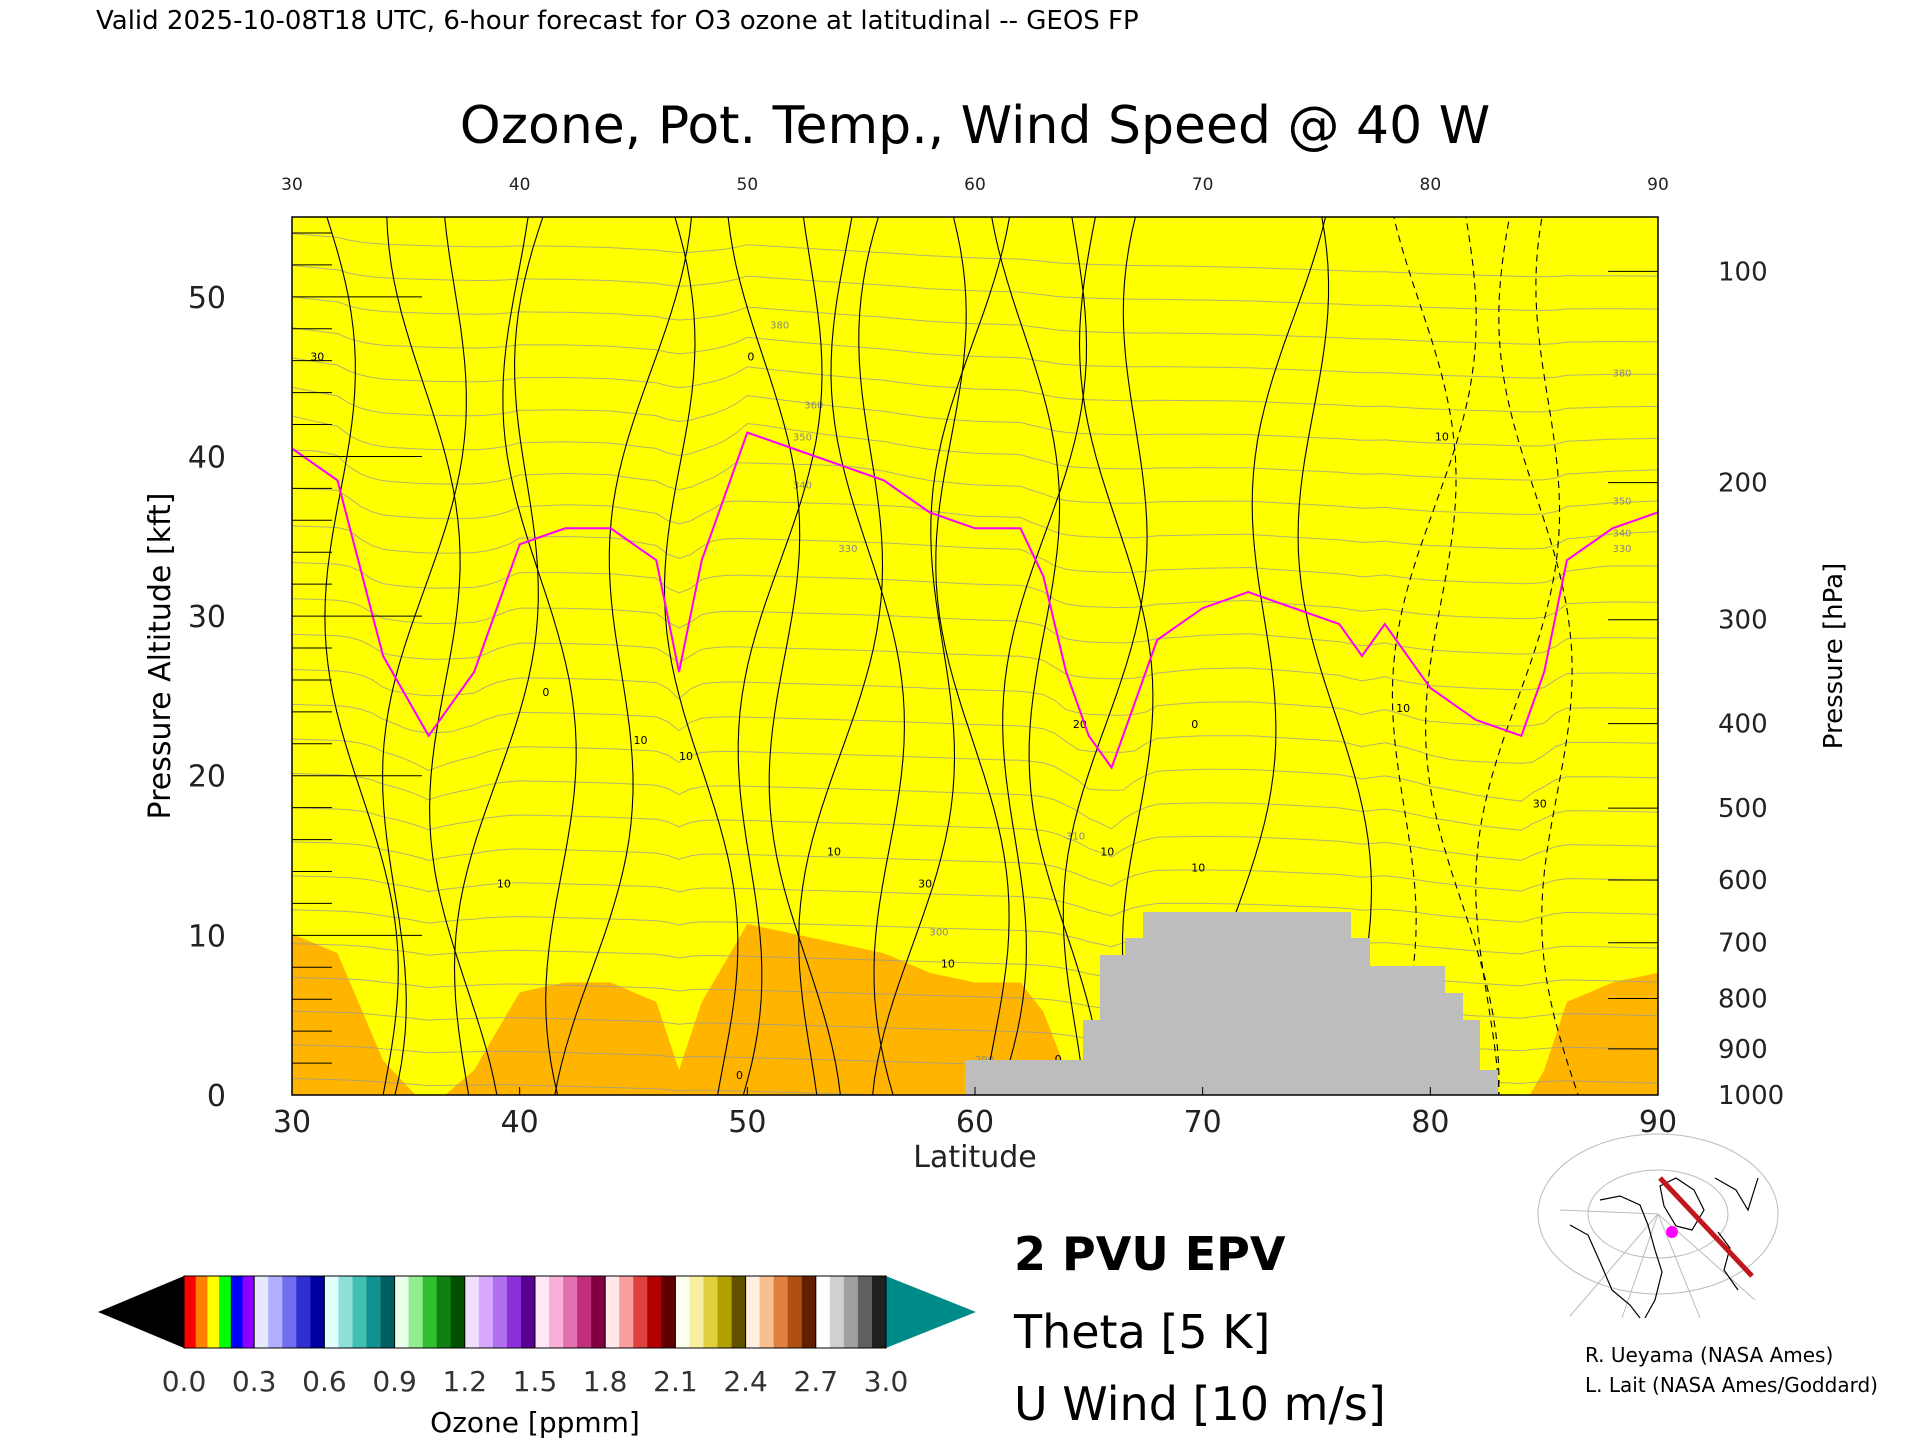 Image resolution: width=1920 pixels, height=1440 pixels. Describe the element at coordinates (207, 617) in the screenshot. I see `y-tick-label: 30` at that location.